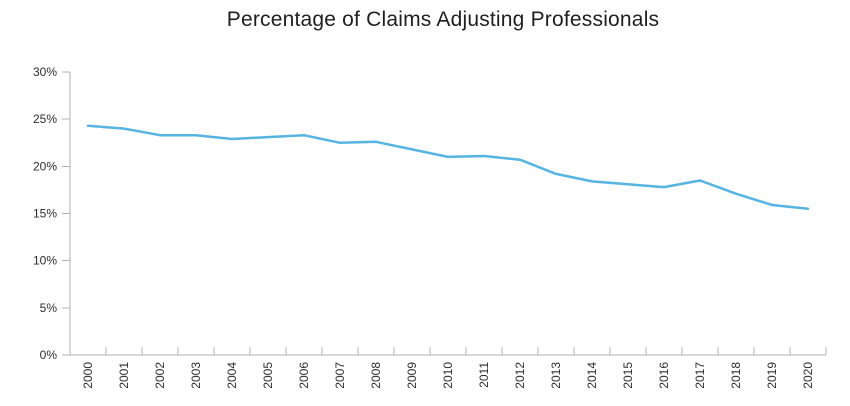  What do you see at coordinates (520, 375) in the screenshot?
I see `x-tick-label: 2012` at bounding box center [520, 375].